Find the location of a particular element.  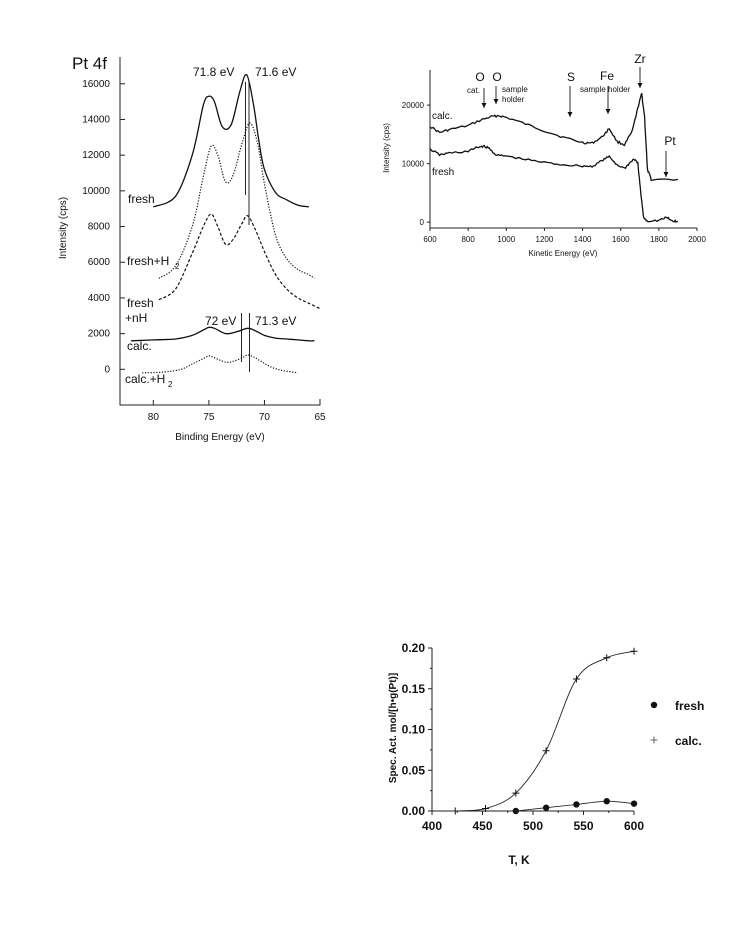

kinetic-x-tick-label: 1600 is located at coordinates (621, 239).